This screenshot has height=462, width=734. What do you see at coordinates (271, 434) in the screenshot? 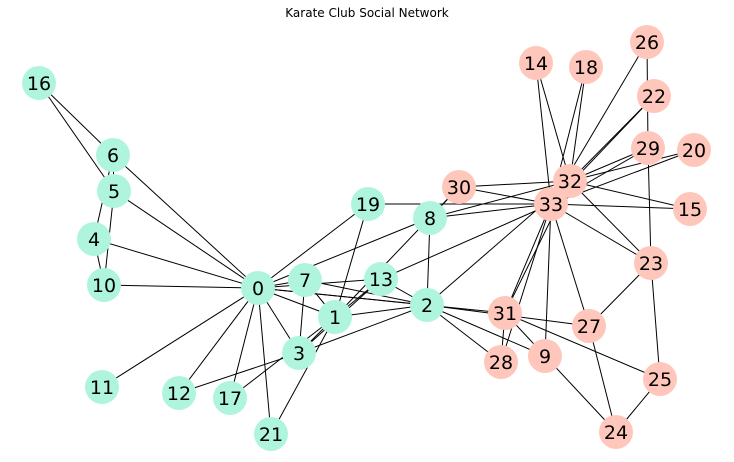
I see `node-21: 21` at bounding box center [271, 434].